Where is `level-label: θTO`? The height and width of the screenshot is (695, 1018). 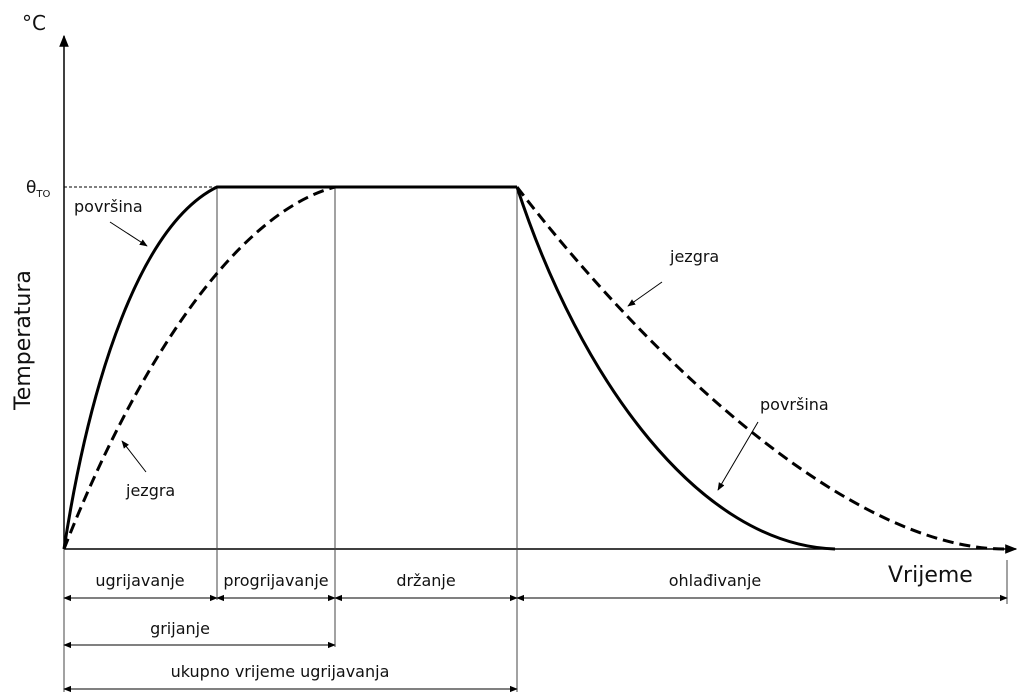 level-label: θTO is located at coordinates (38, 189).